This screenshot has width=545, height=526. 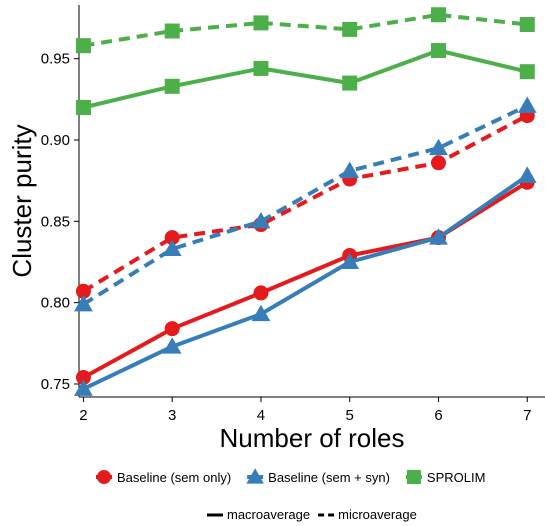 I want to click on legend-style-item: macroaverage, so click(x=258, y=514).